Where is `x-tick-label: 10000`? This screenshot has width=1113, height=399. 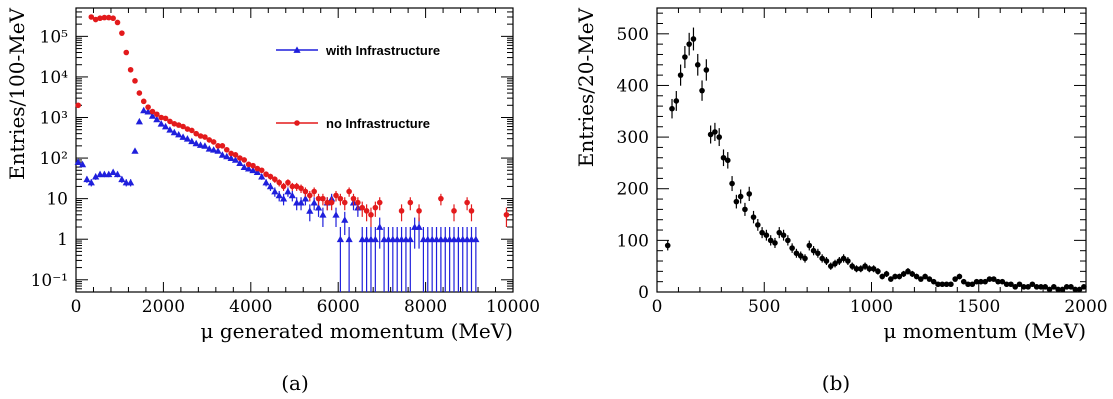 x-tick-label: 10000 is located at coordinates (513, 307).